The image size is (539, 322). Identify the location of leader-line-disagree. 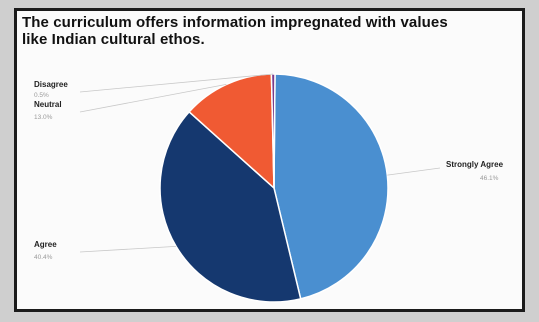
(176, 83).